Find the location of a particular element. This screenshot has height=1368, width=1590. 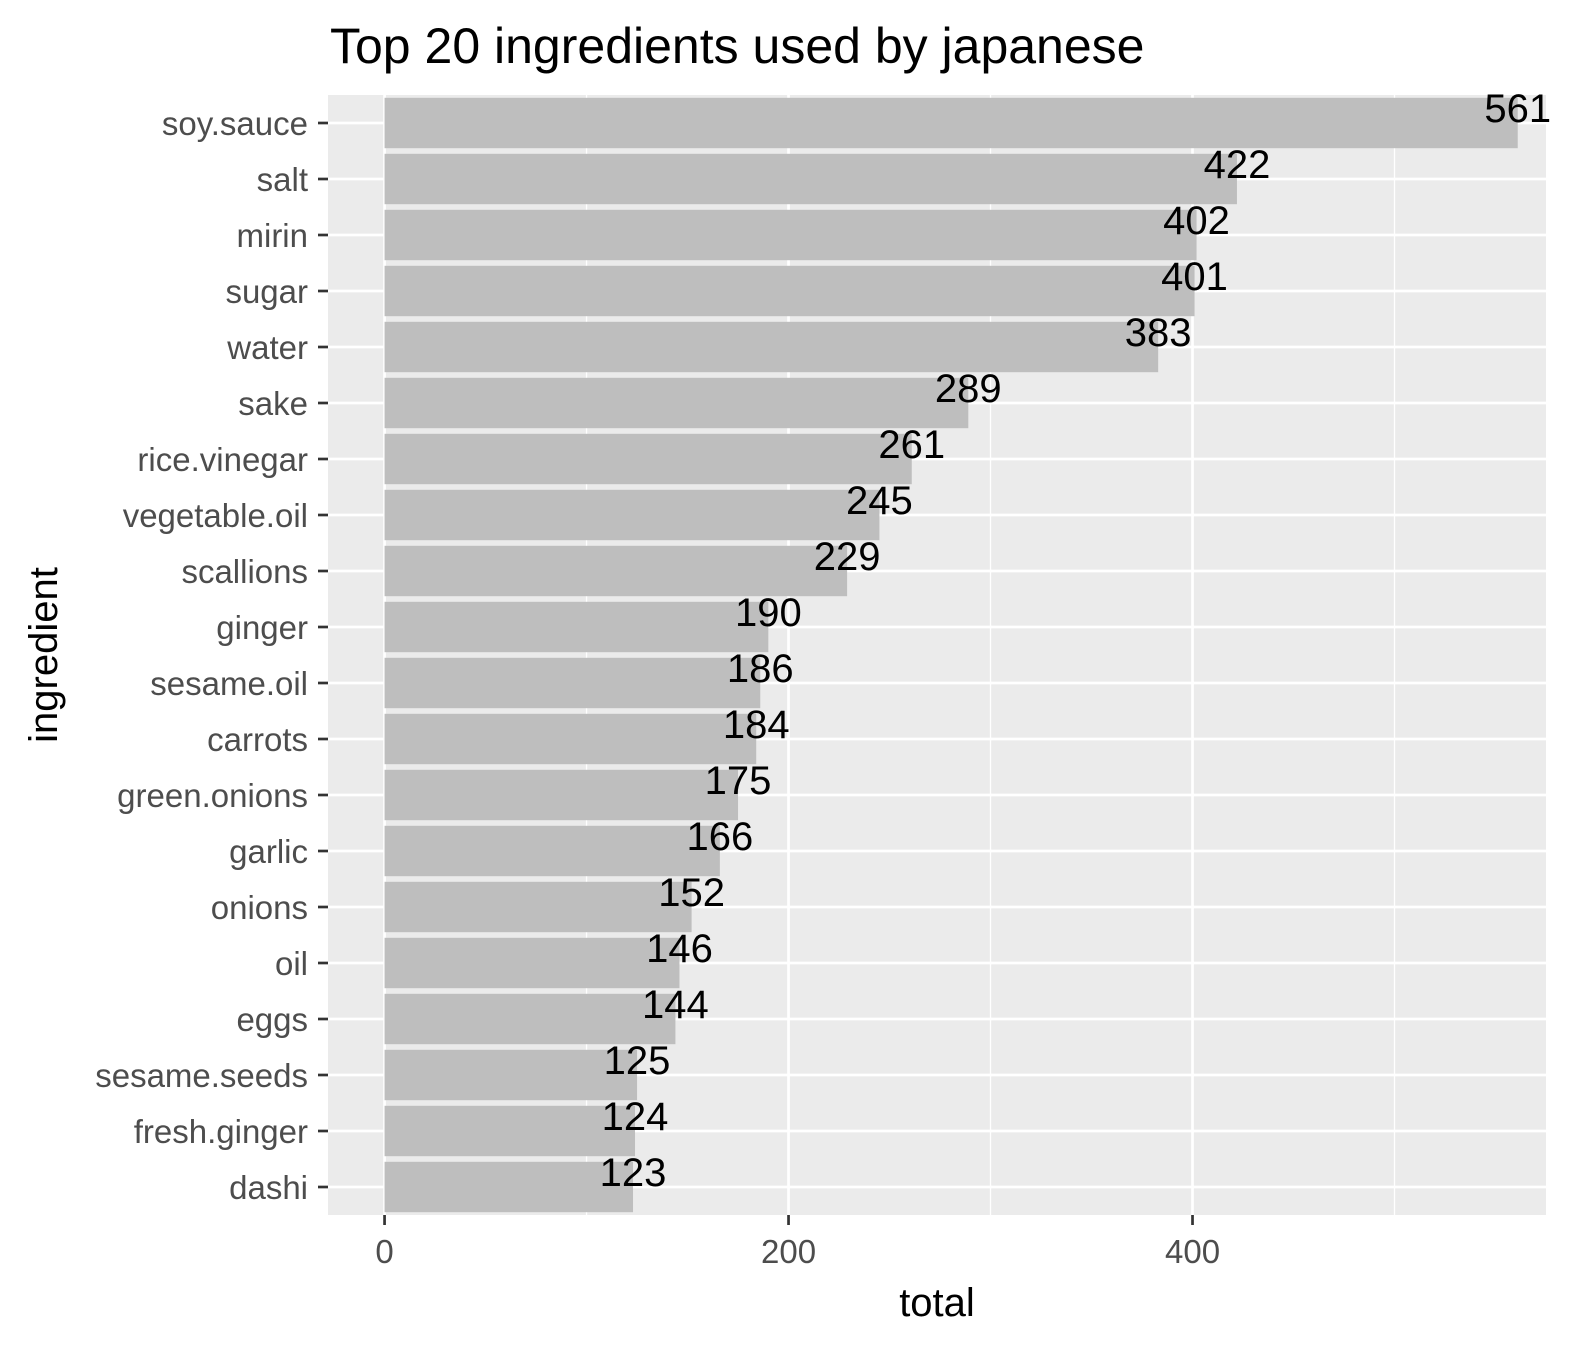

data-label-oil: 146 is located at coordinates (679, 949).